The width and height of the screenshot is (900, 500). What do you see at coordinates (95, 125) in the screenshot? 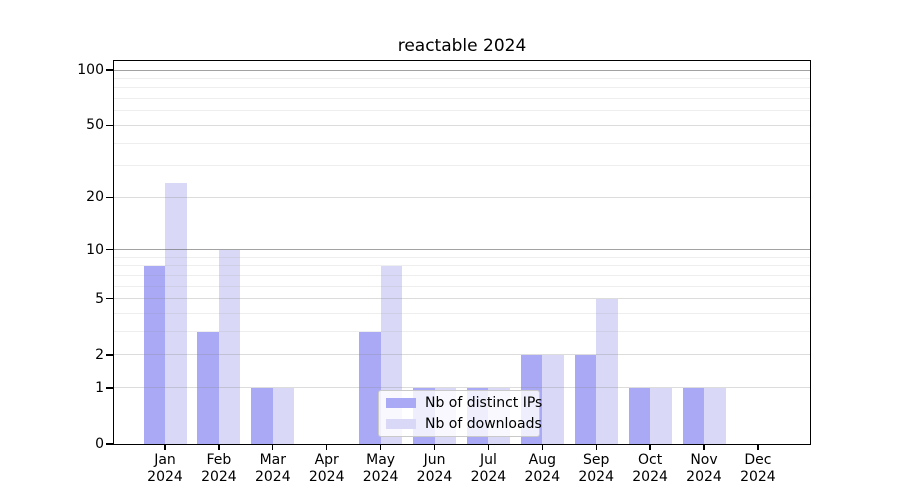
I see `y-tick-label: 50` at bounding box center [95, 125].